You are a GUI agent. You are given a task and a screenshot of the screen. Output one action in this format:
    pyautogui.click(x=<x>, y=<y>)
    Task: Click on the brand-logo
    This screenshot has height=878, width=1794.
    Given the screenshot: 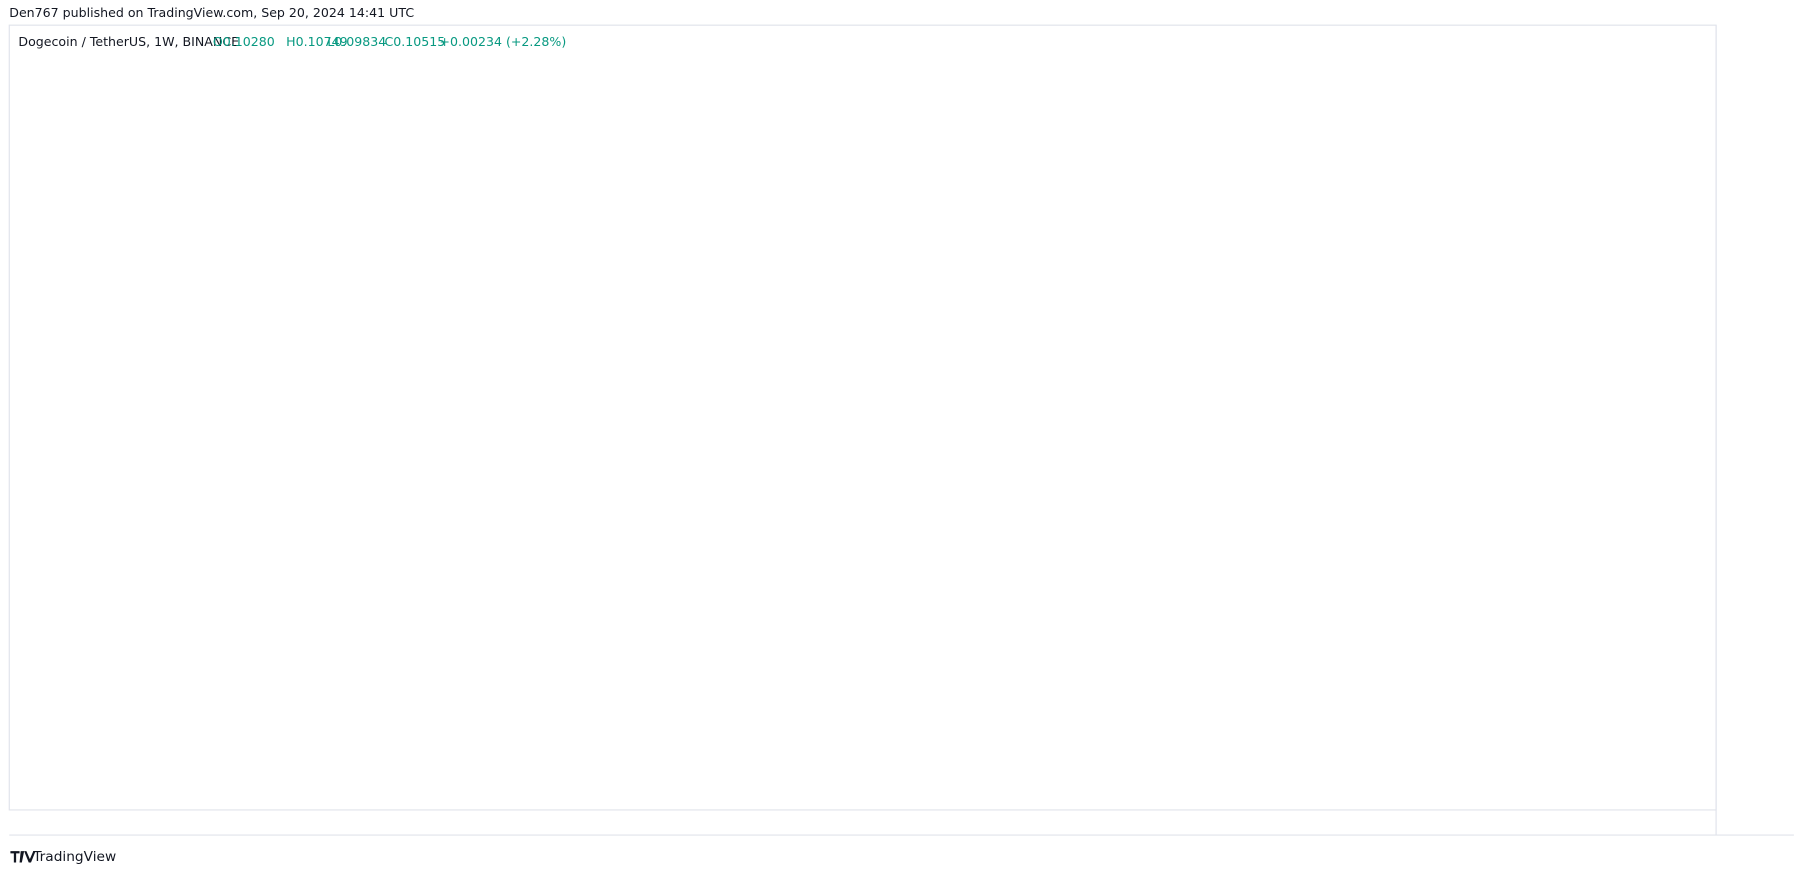 What is the action you would take?
    pyautogui.click(x=23, y=857)
    